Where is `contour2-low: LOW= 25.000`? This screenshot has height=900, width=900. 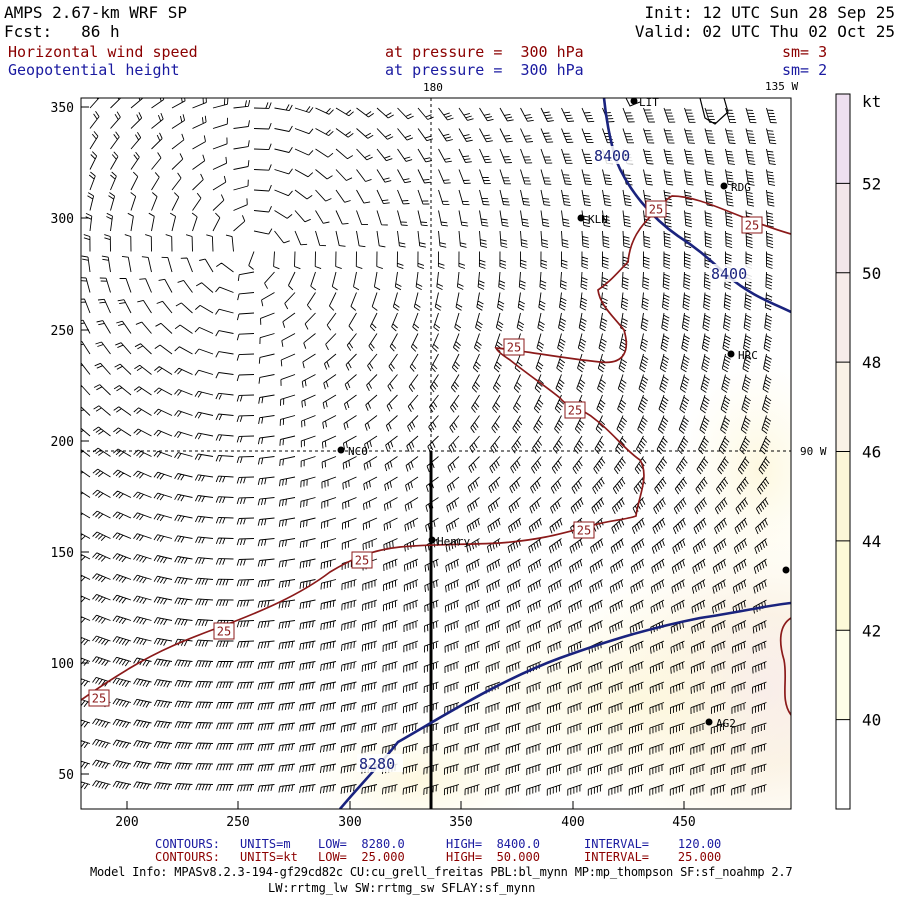
contour2-low: LOW= 25.000 is located at coordinates (361, 857).